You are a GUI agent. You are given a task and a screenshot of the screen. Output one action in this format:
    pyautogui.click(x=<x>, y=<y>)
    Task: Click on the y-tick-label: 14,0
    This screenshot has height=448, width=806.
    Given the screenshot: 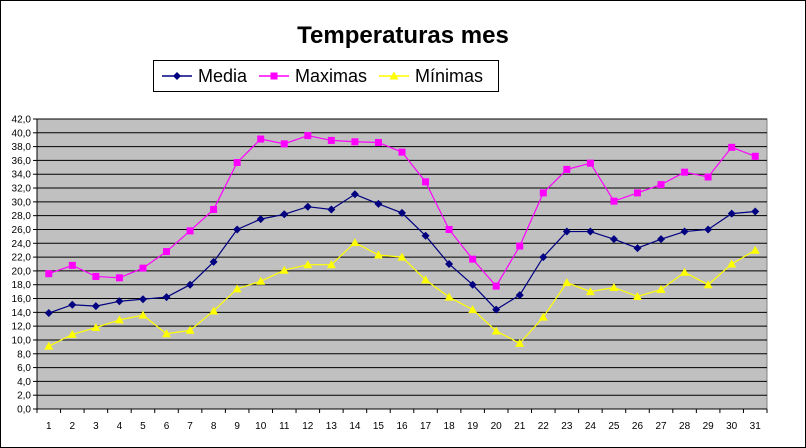 What is the action you would take?
    pyautogui.click(x=22, y=313)
    